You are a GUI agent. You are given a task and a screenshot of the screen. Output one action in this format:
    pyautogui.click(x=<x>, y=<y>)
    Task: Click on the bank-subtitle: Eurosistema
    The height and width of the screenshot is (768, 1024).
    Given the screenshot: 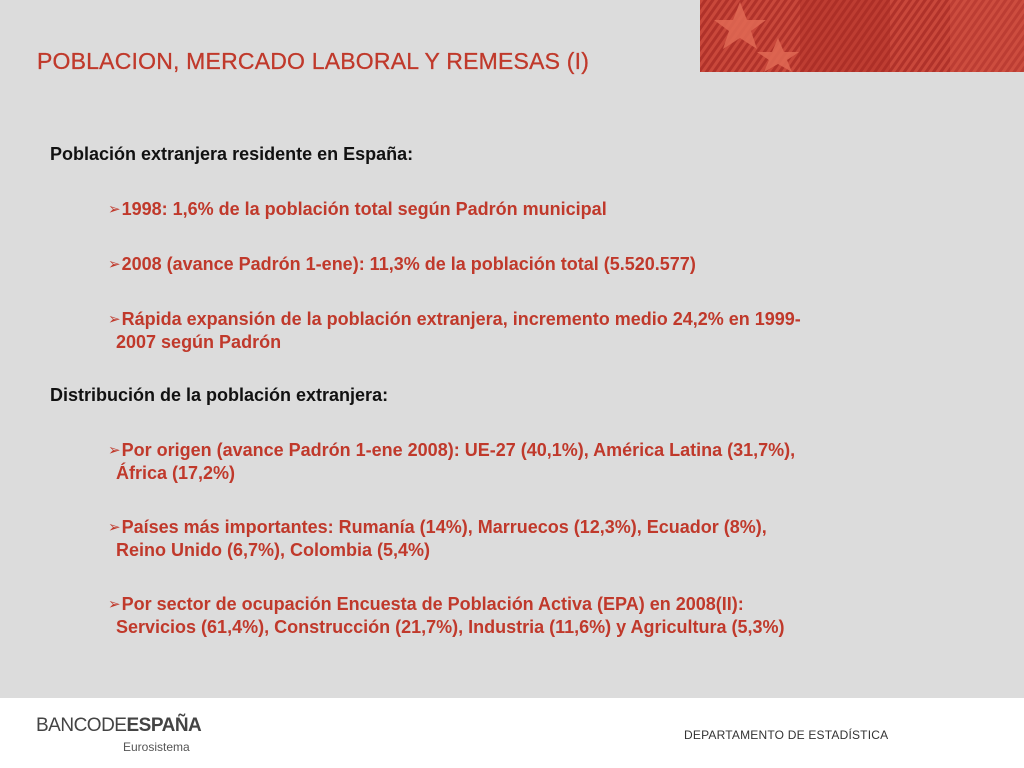 What is the action you would take?
    pyautogui.click(x=156, y=747)
    